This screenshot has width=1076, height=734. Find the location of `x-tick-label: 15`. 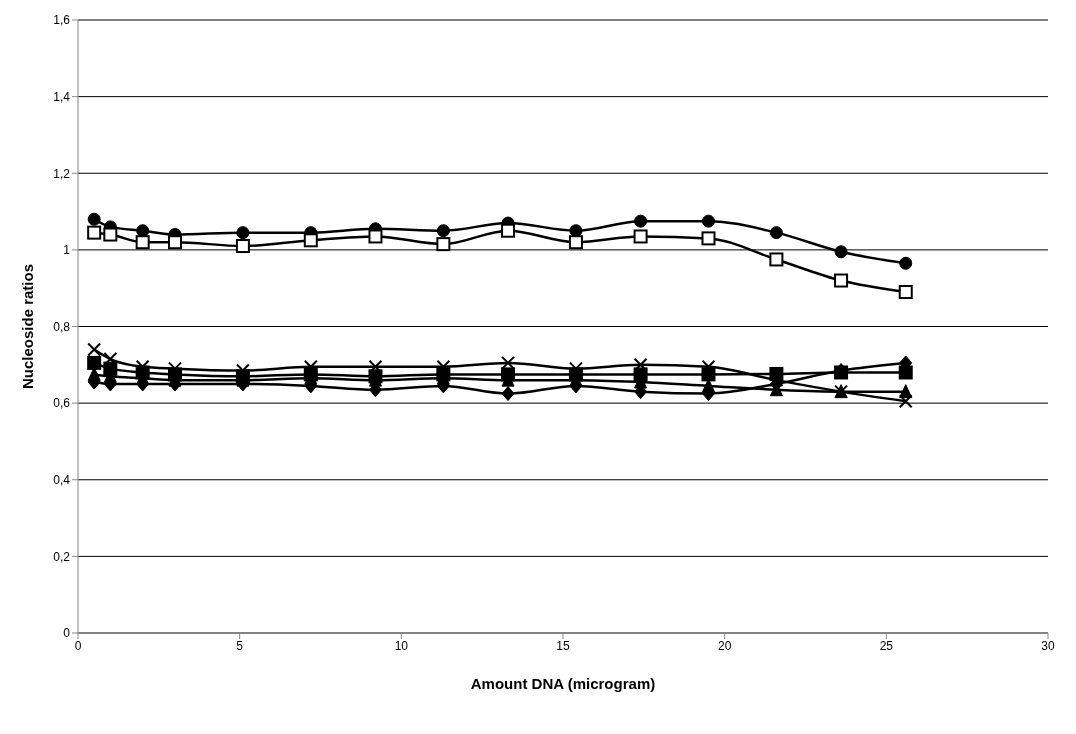

x-tick-label: 15 is located at coordinates (563, 645).